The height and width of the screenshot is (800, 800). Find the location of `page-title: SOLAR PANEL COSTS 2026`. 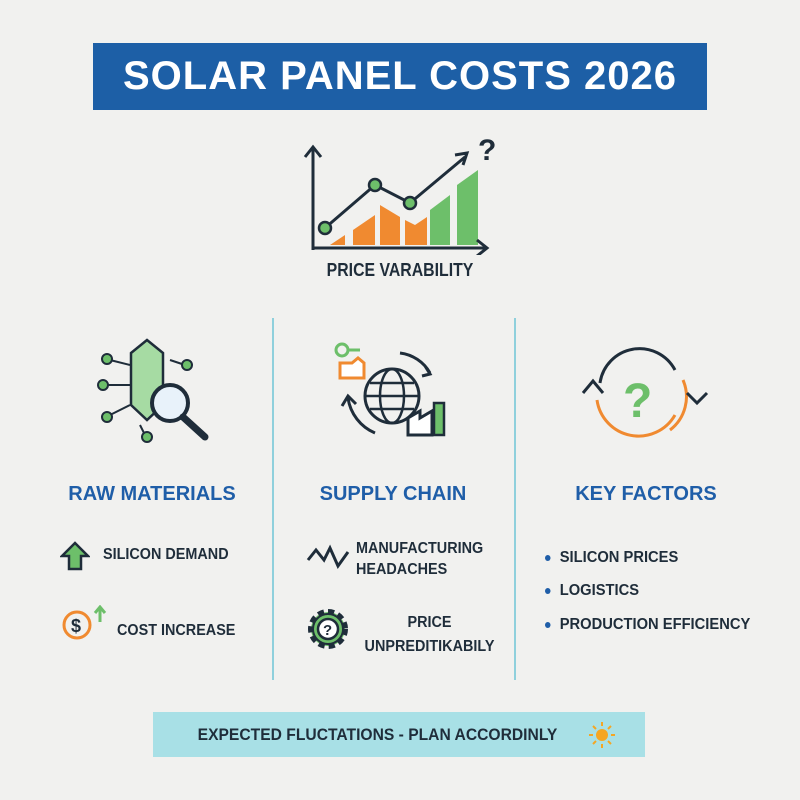

page-title: SOLAR PANEL COSTS 2026 is located at coordinates (400, 76).